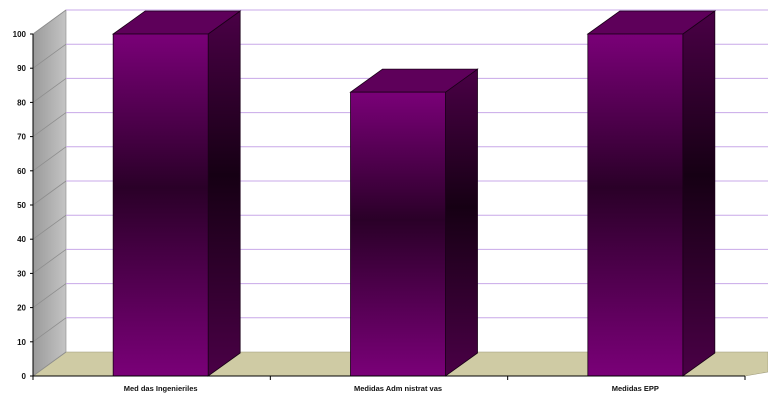 The image size is (768, 400). What do you see at coordinates (21, 68) in the screenshot?
I see `y-tick-label: 90` at bounding box center [21, 68].